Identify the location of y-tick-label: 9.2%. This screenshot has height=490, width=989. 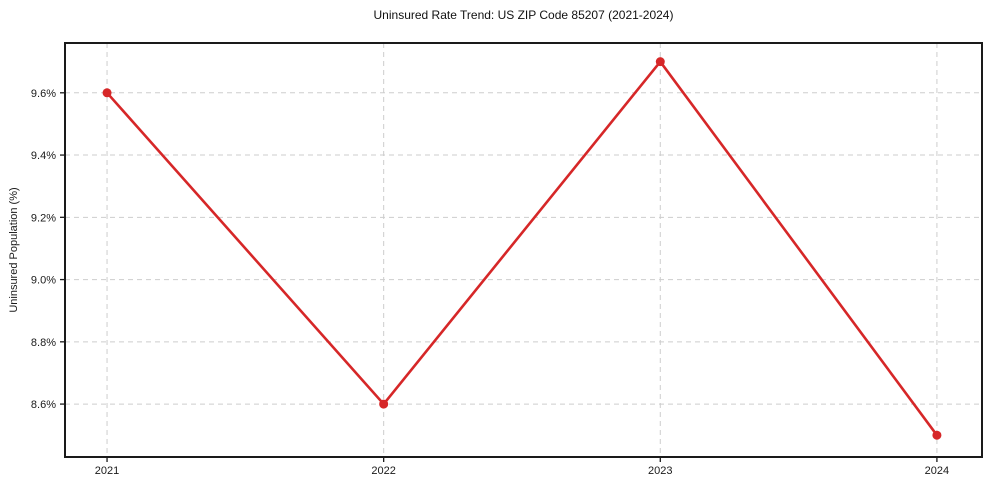
(43, 218).